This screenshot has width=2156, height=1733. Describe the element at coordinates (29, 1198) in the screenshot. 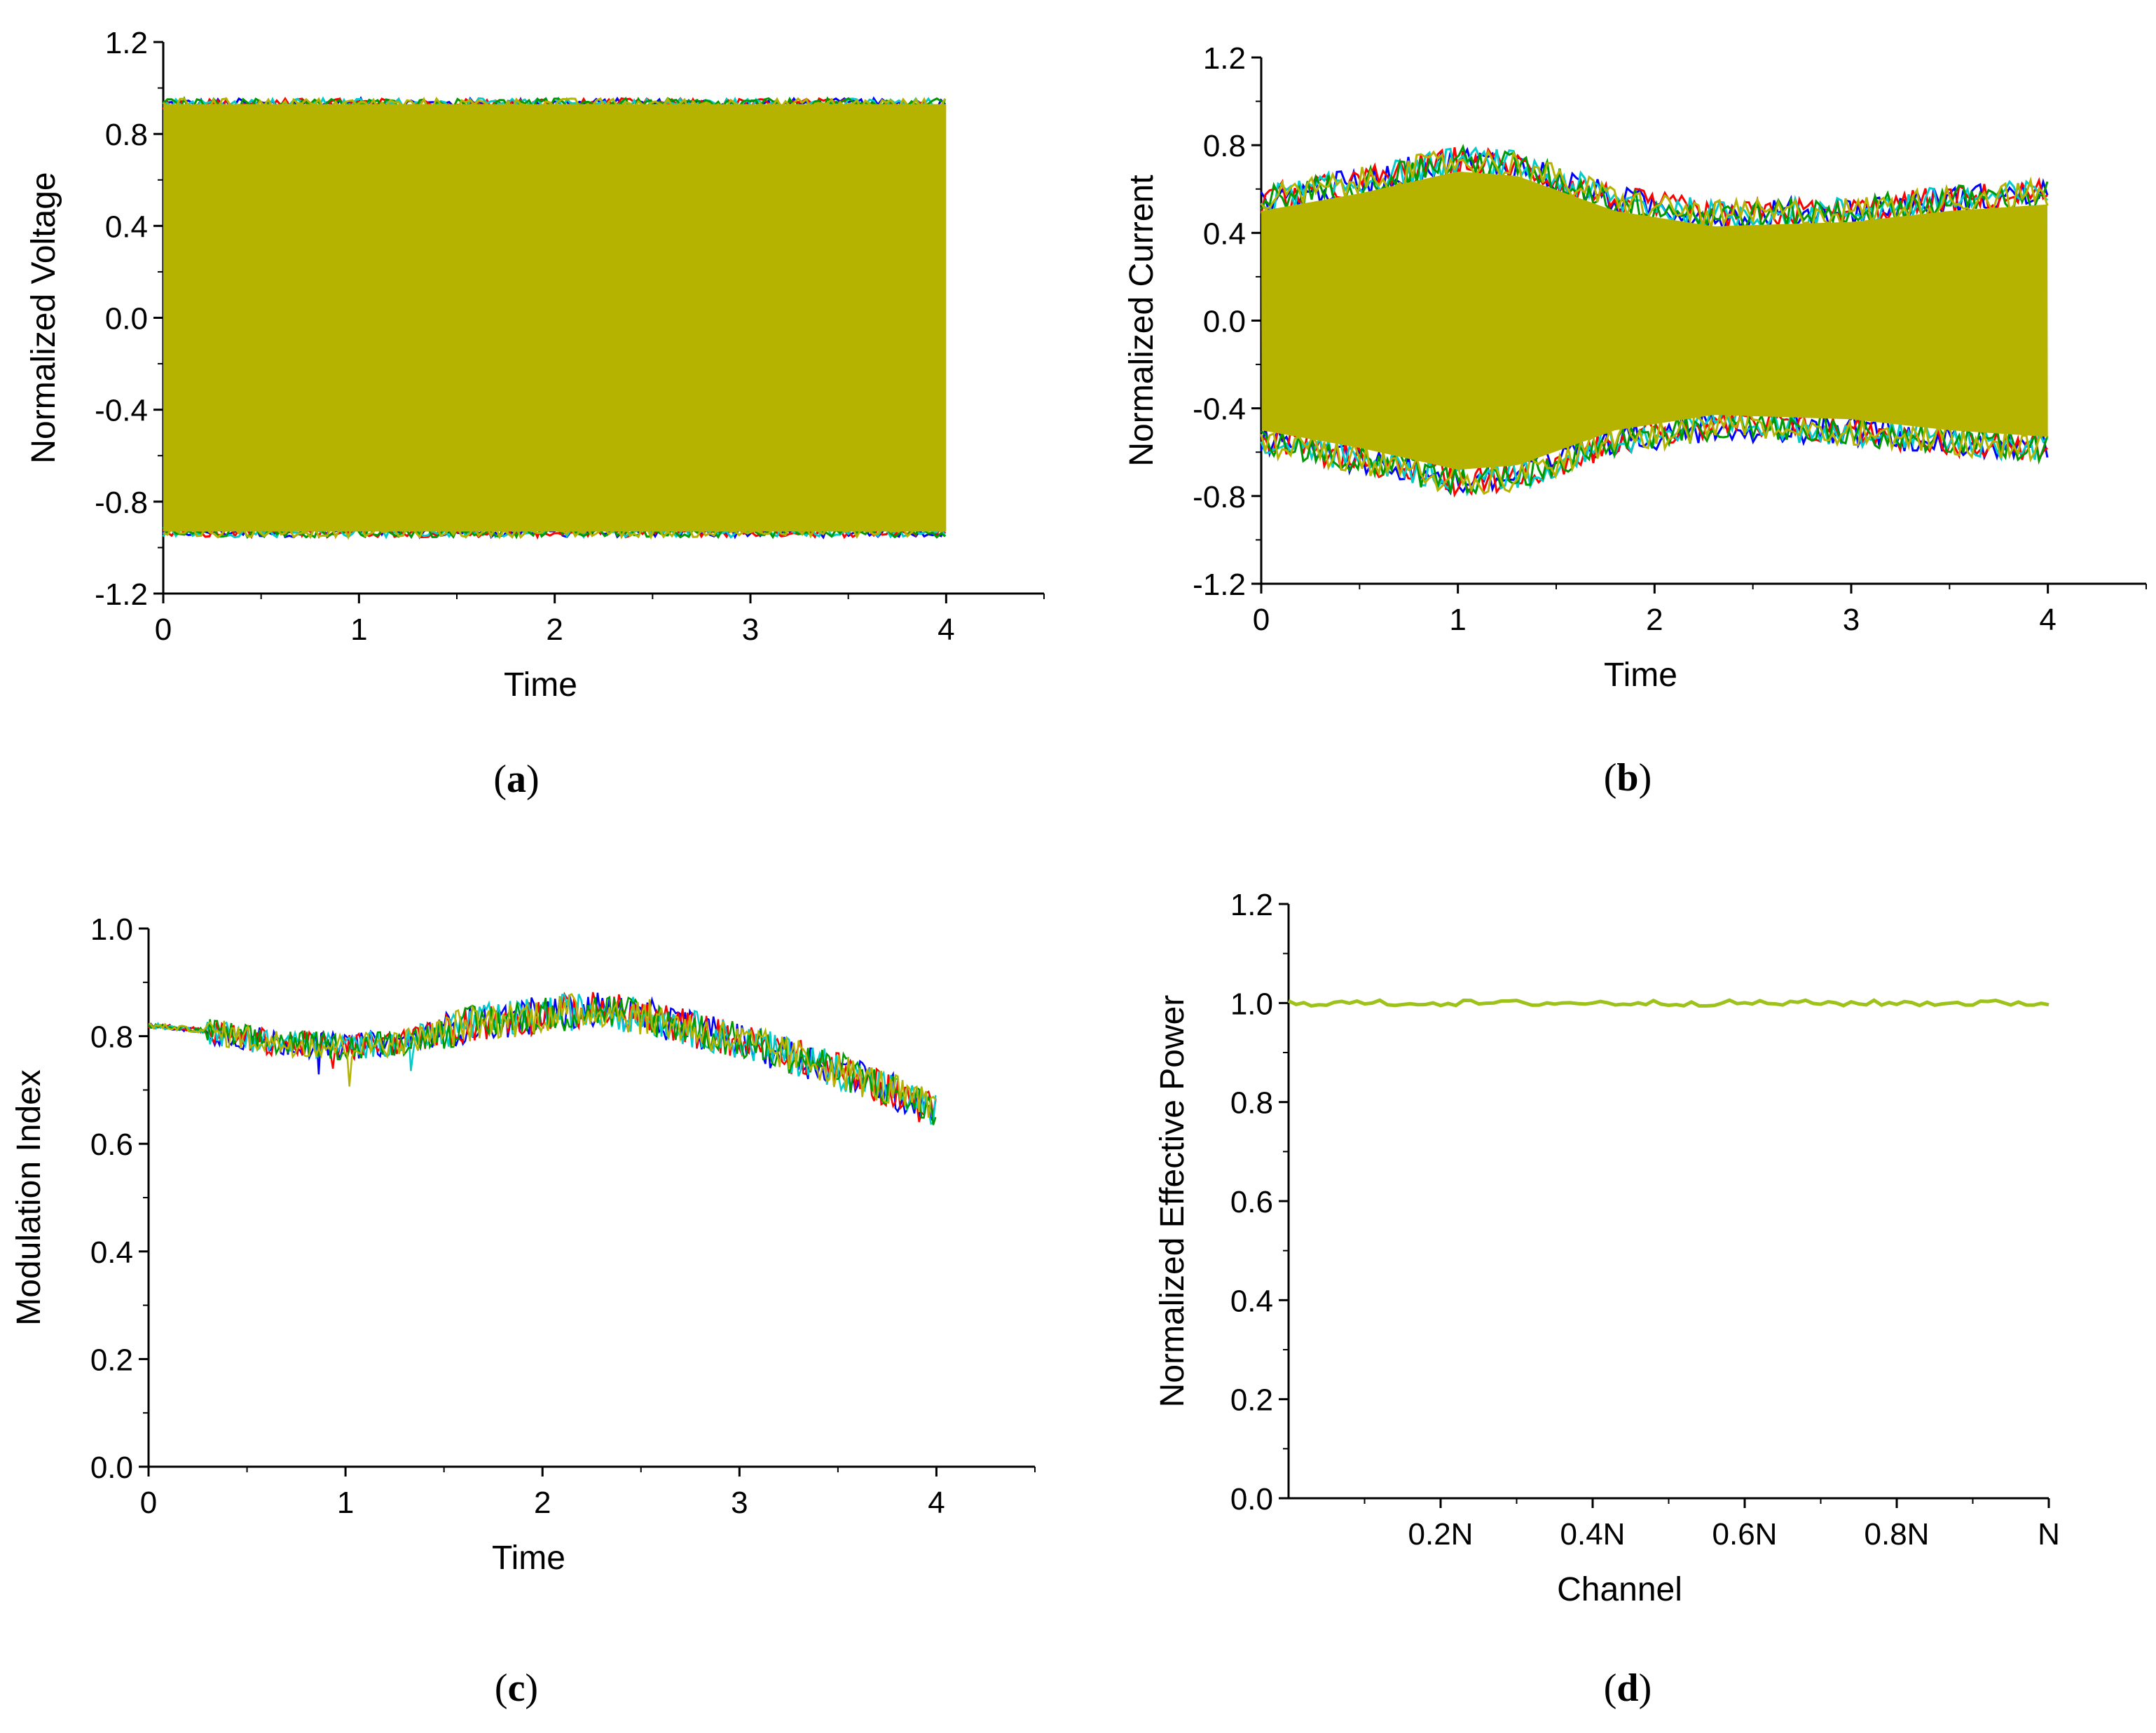

I see `y-axis-label: Modulation Index` at that location.